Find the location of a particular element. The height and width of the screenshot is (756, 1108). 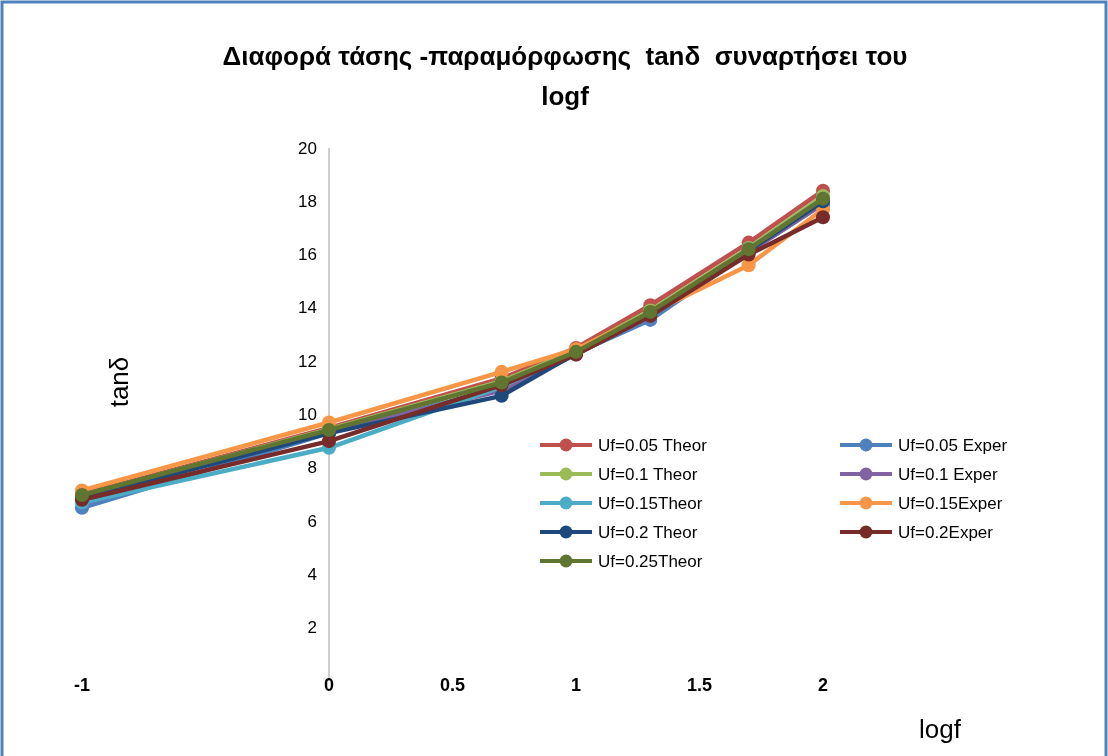

point is located at coordinates (823, 217).